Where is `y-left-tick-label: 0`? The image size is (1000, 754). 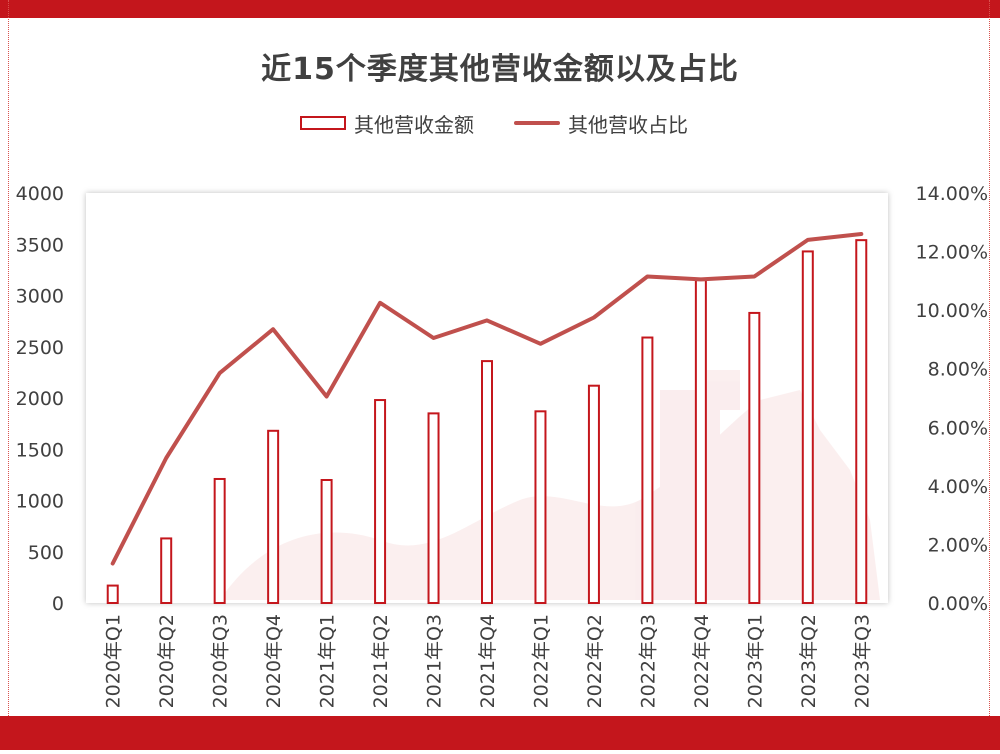
y-left-tick-label: 0 is located at coordinates (58, 604).